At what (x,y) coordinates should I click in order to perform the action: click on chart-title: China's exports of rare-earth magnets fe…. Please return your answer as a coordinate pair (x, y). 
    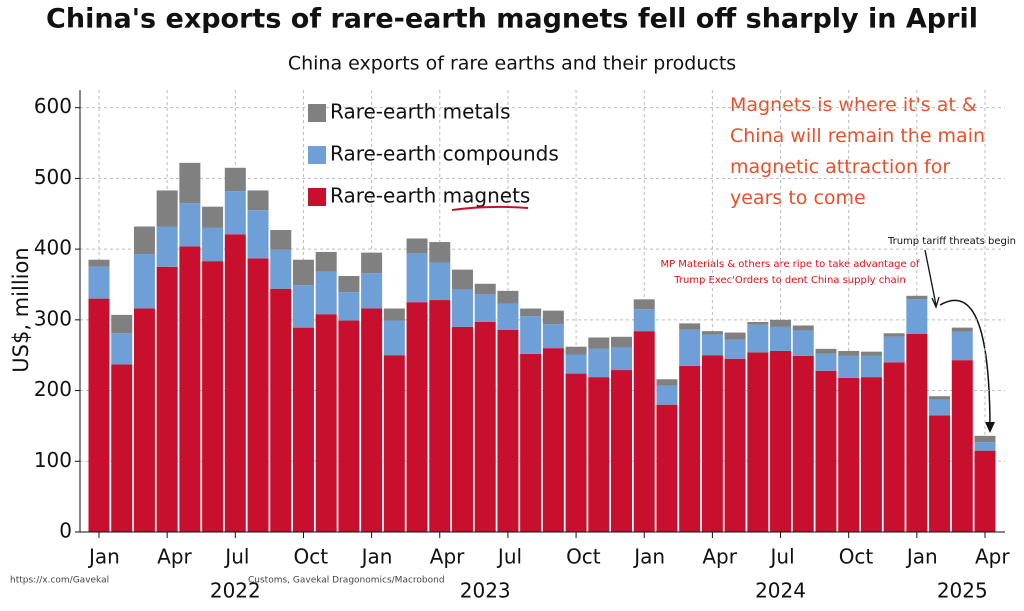
    Looking at the image, I should click on (512, 19).